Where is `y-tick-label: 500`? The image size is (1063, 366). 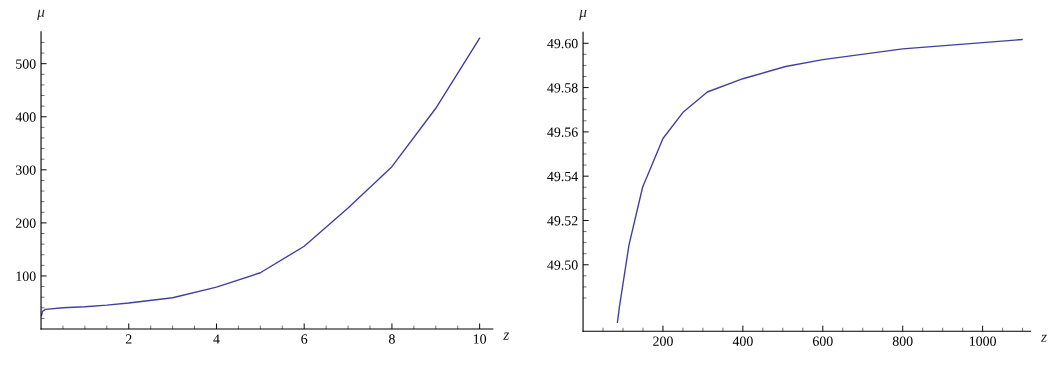
y-tick-label: 500 is located at coordinates (26, 64).